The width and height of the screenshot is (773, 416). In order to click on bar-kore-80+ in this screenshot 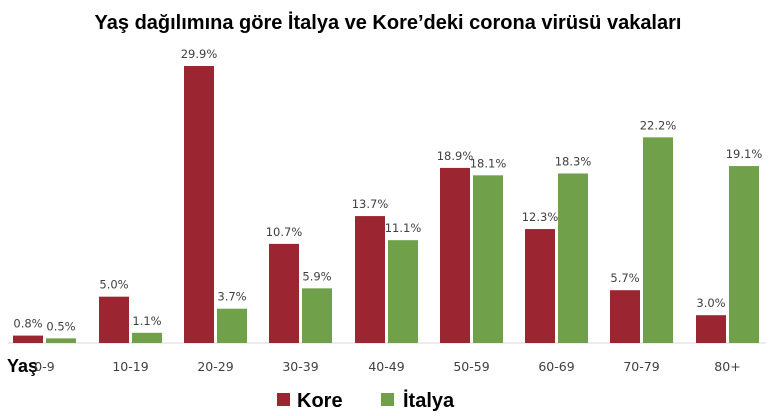, I will do `click(711, 329)`.